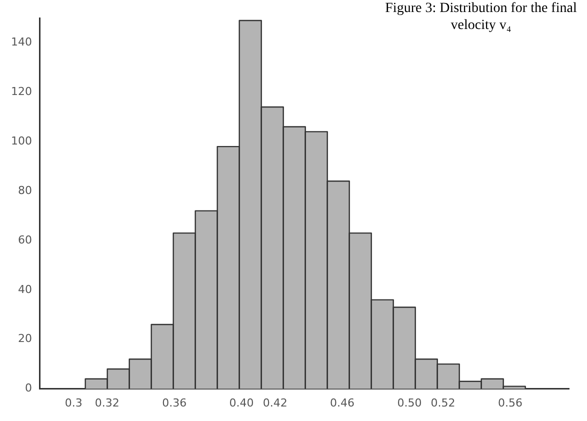 This screenshot has height=421, width=587. Describe the element at coordinates (28, 388) in the screenshot. I see `y-tick-label: 0` at that location.